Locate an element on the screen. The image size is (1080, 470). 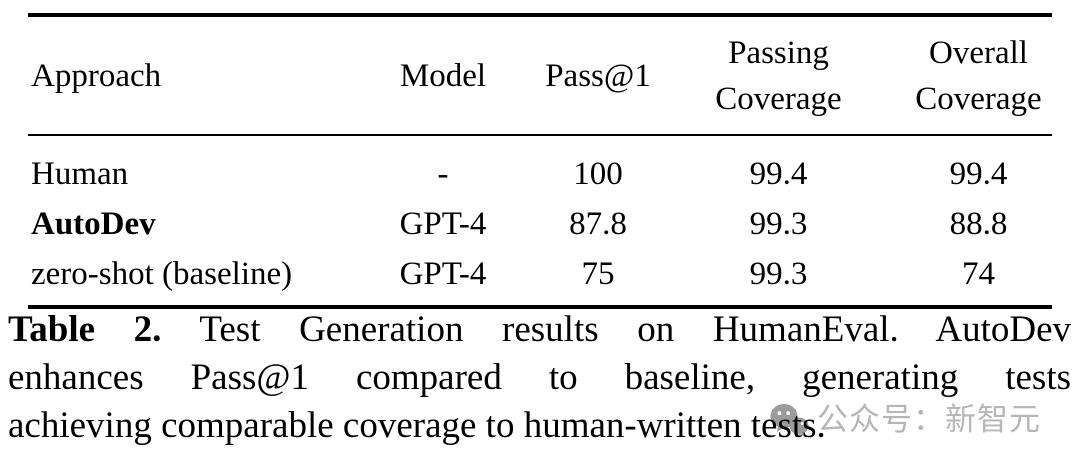
watermark-text: 公众号：新智元 is located at coordinates (929, 419).